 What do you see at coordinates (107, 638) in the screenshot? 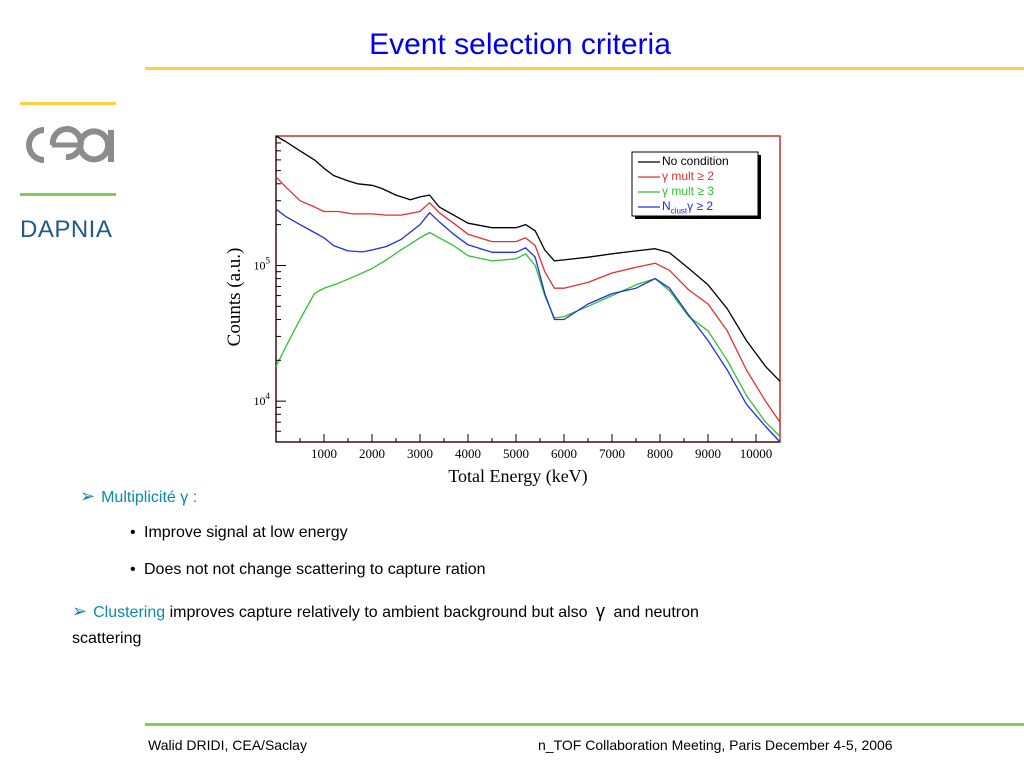
I see `clustering-text-line2: scattering` at bounding box center [107, 638].